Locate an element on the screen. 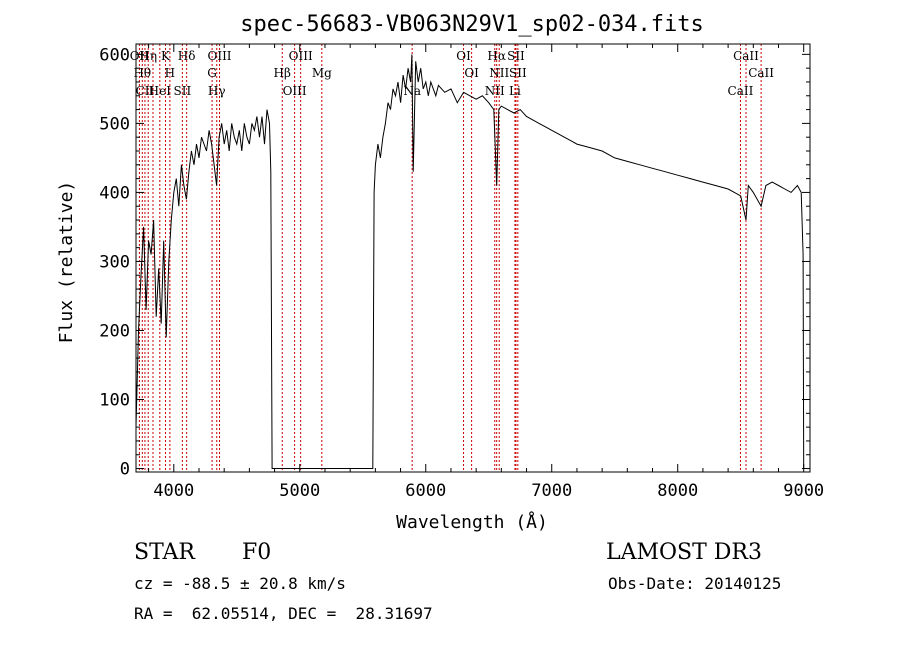  x-tick-label: 8000 is located at coordinates (677, 491).